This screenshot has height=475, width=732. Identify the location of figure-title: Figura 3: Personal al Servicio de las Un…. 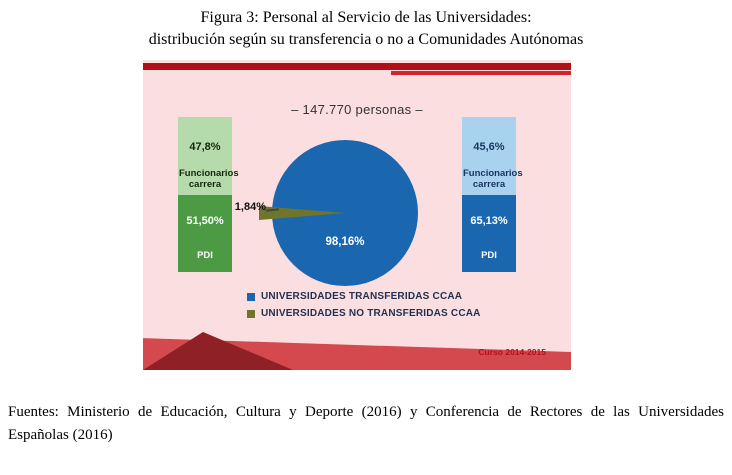
(366, 29).